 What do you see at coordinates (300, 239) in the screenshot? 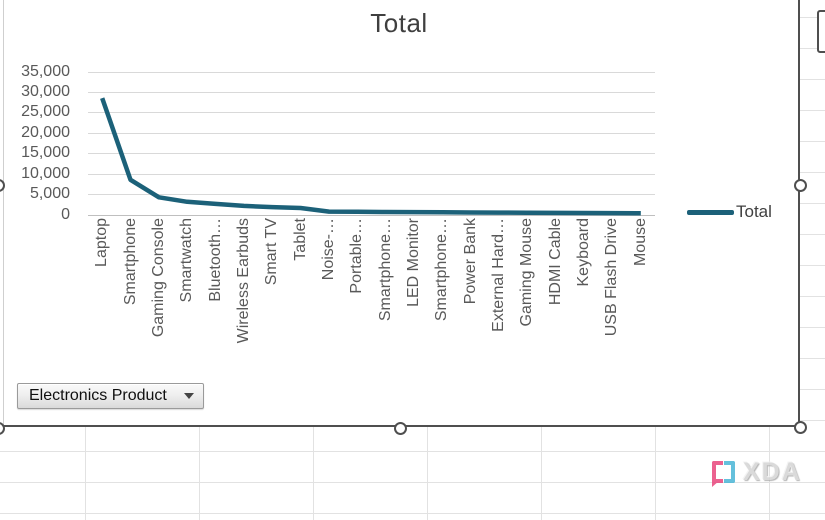
I see `x-tick-label: Tablet` at bounding box center [300, 239].